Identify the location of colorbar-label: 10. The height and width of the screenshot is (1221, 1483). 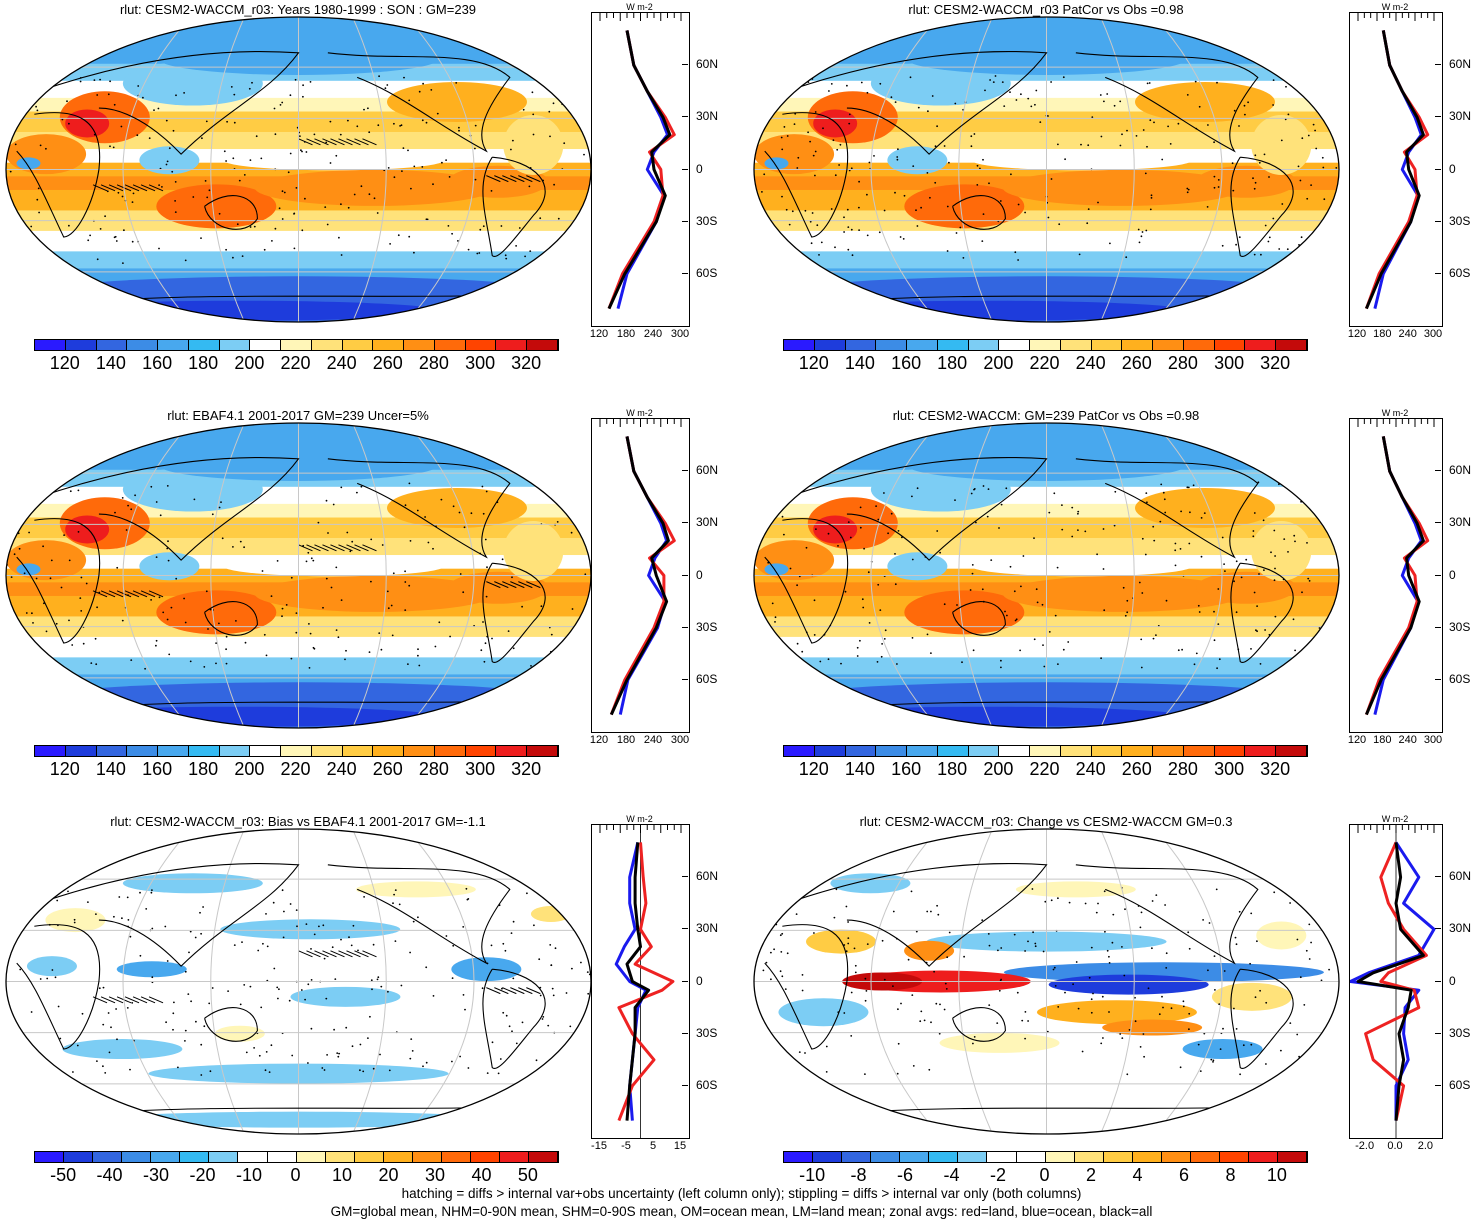
(342, 1175).